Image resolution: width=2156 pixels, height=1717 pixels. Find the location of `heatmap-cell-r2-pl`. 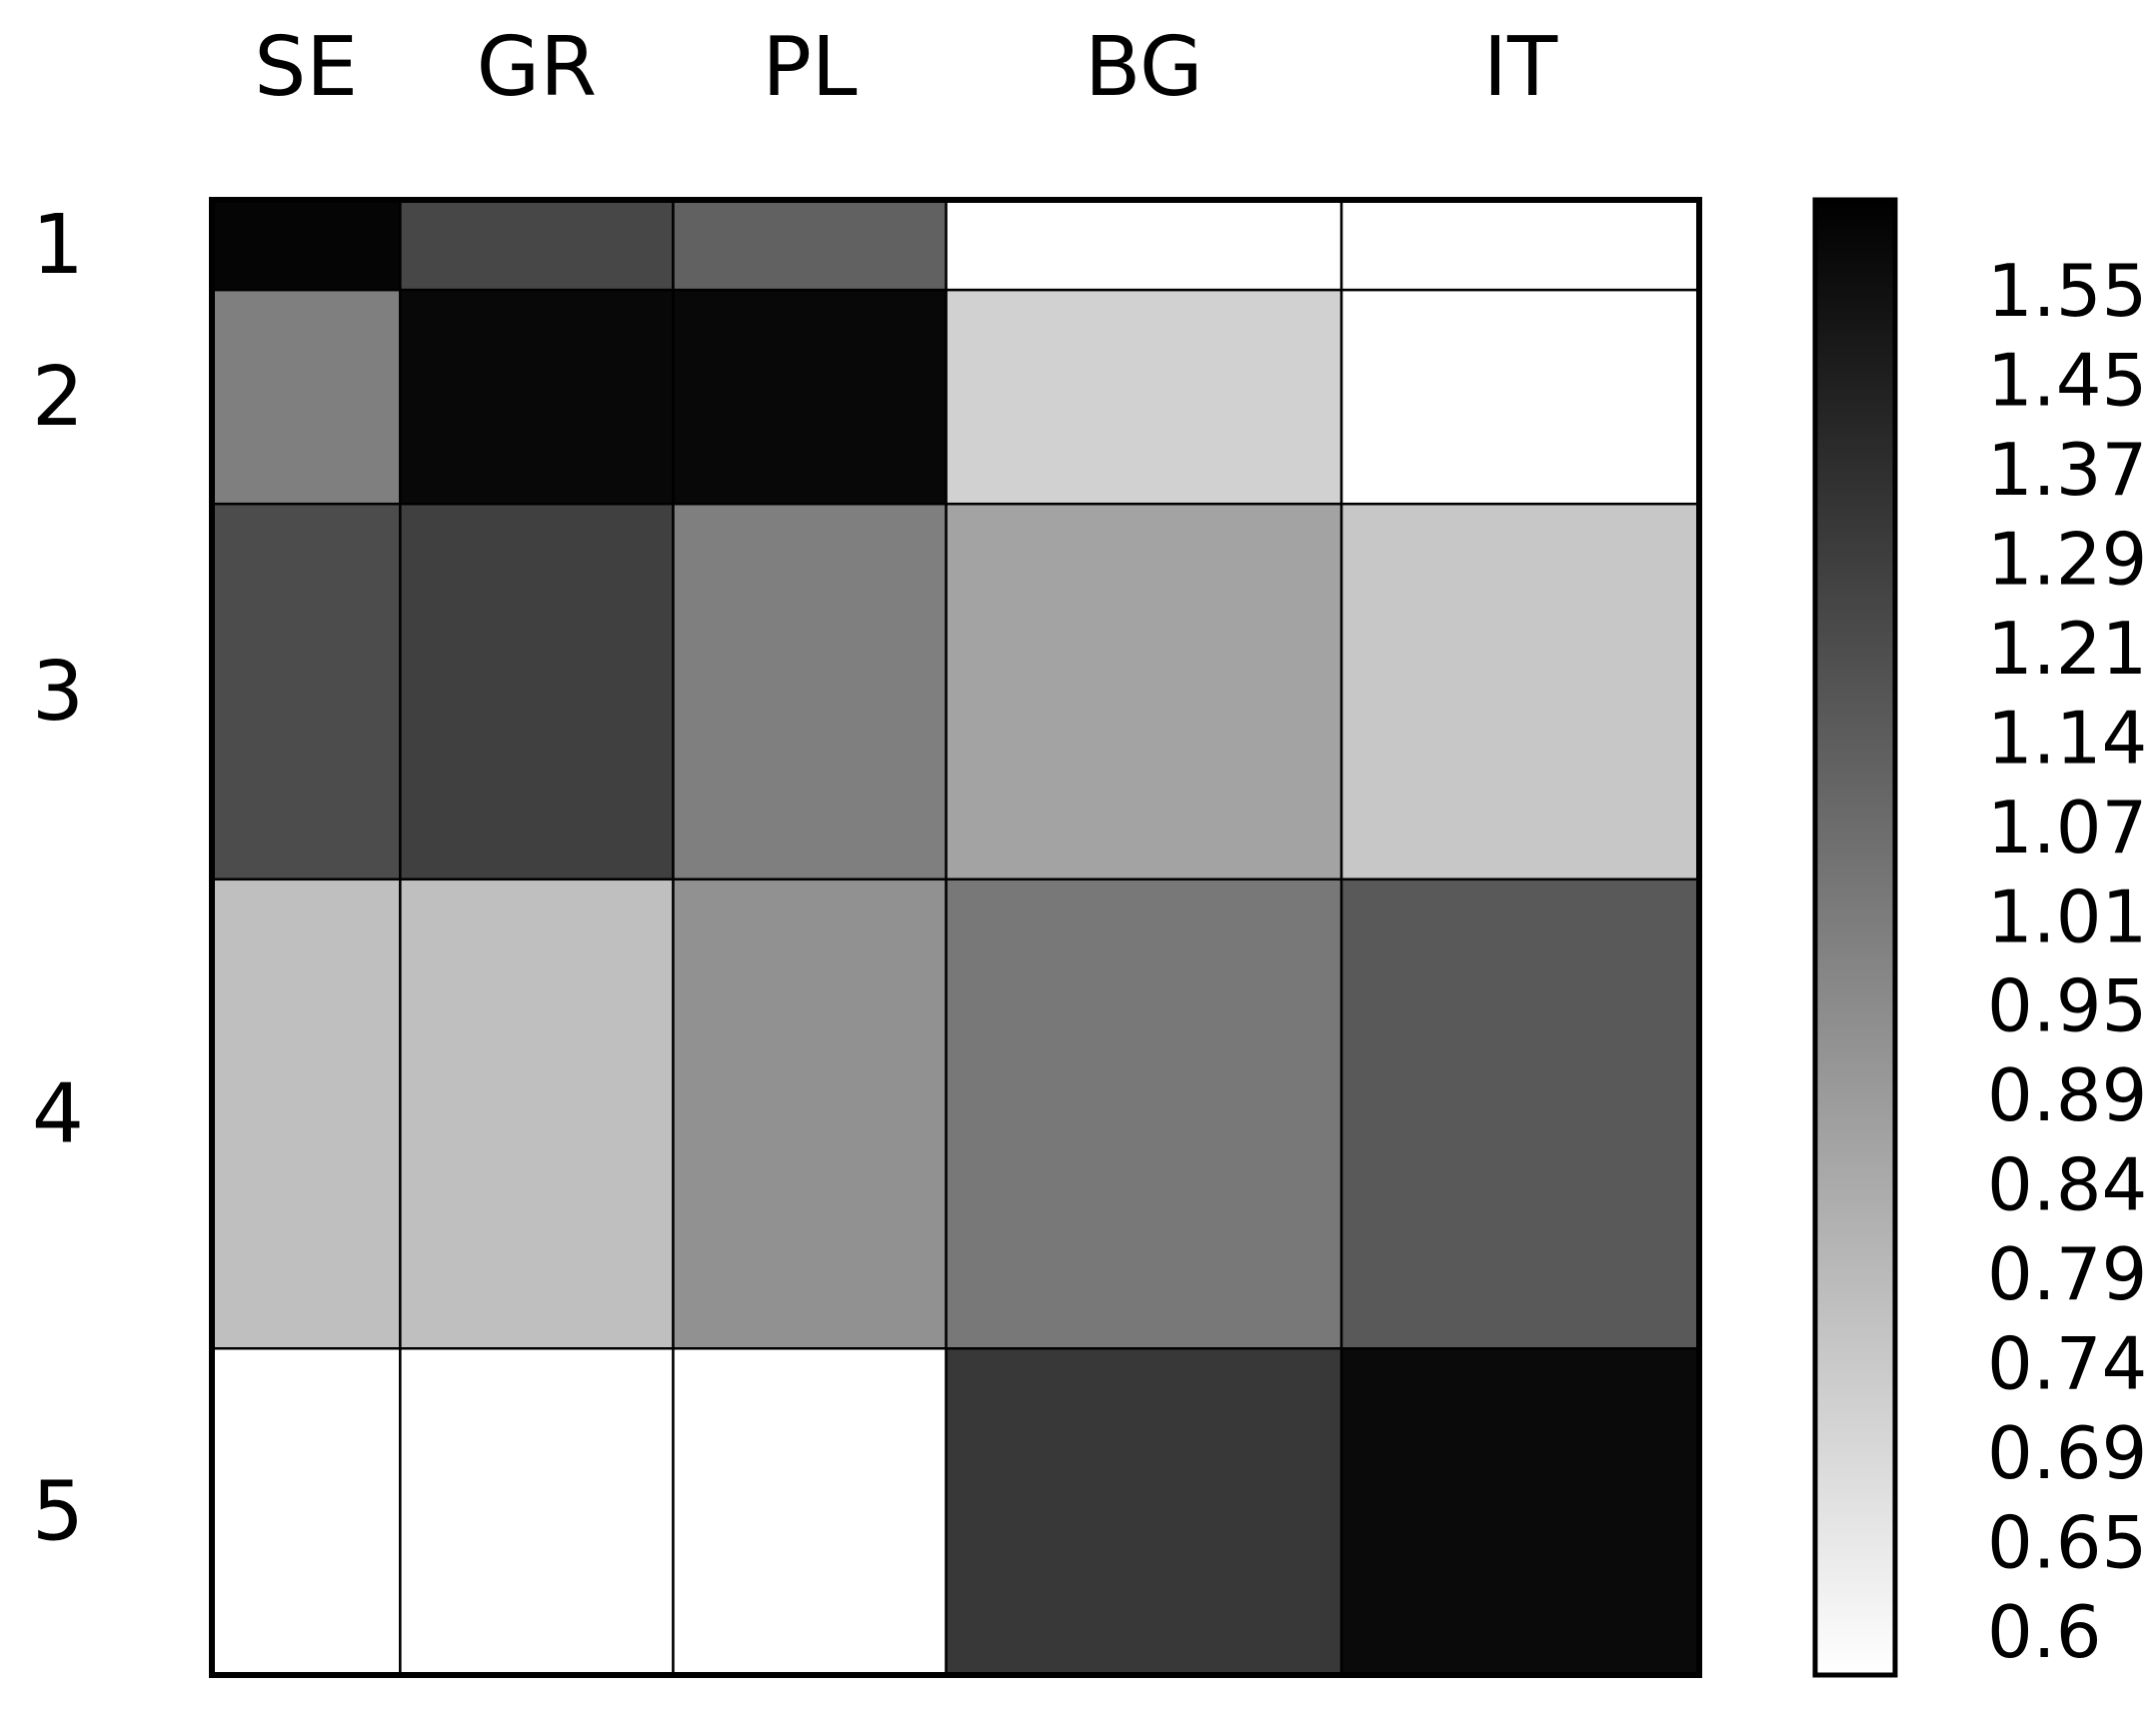

heatmap-cell-r2-pl is located at coordinates (810, 397).